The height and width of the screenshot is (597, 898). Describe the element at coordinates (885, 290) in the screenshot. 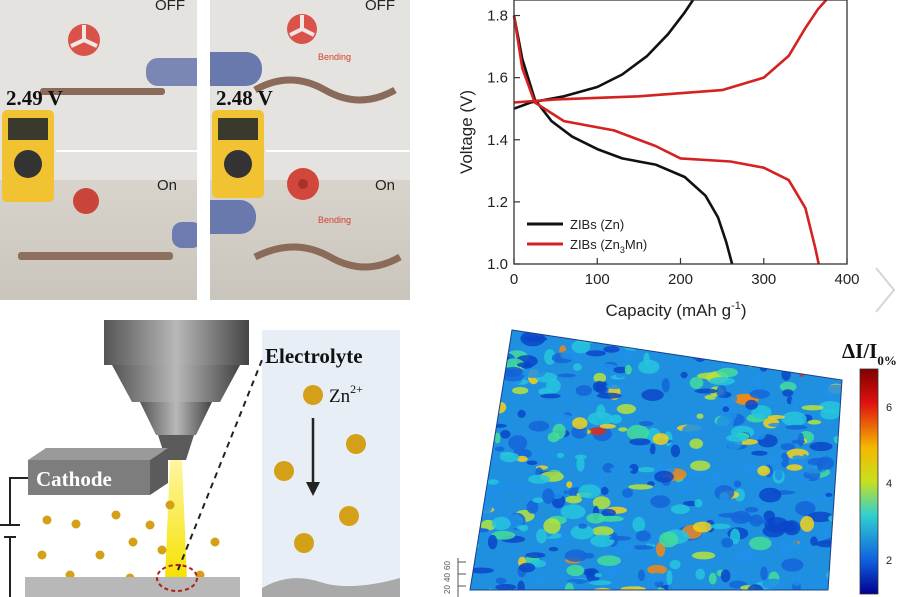

I see `next-chevron-icon` at that location.